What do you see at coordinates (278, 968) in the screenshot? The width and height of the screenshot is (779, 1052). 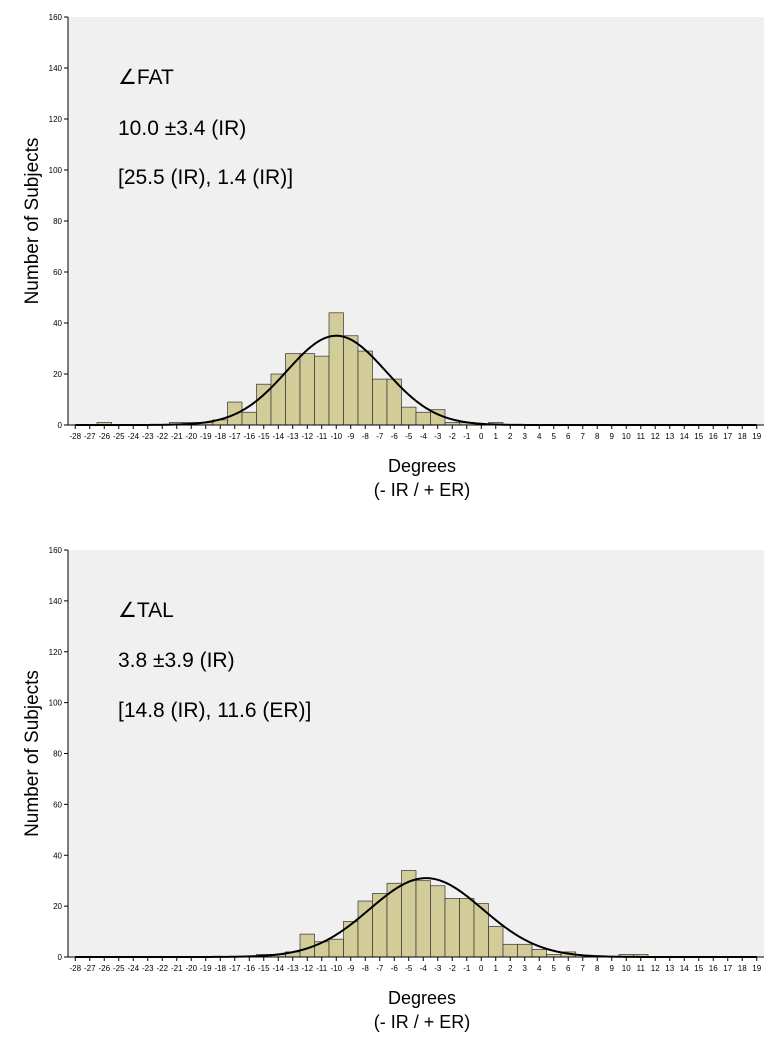 I see `x-tick-label: -14` at bounding box center [278, 968].